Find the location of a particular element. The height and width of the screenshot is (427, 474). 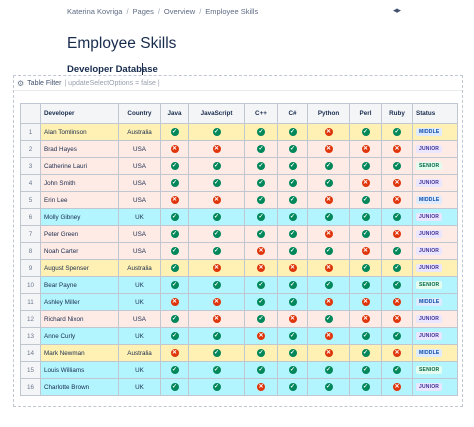

developer-name: Charlotte Brown is located at coordinates (79, 387).